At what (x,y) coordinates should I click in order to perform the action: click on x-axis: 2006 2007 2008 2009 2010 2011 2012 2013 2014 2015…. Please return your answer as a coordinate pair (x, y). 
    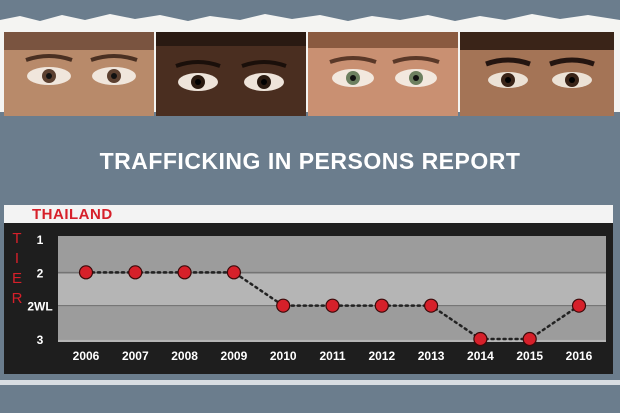
    Looking at the image, I should click on (333, 356).